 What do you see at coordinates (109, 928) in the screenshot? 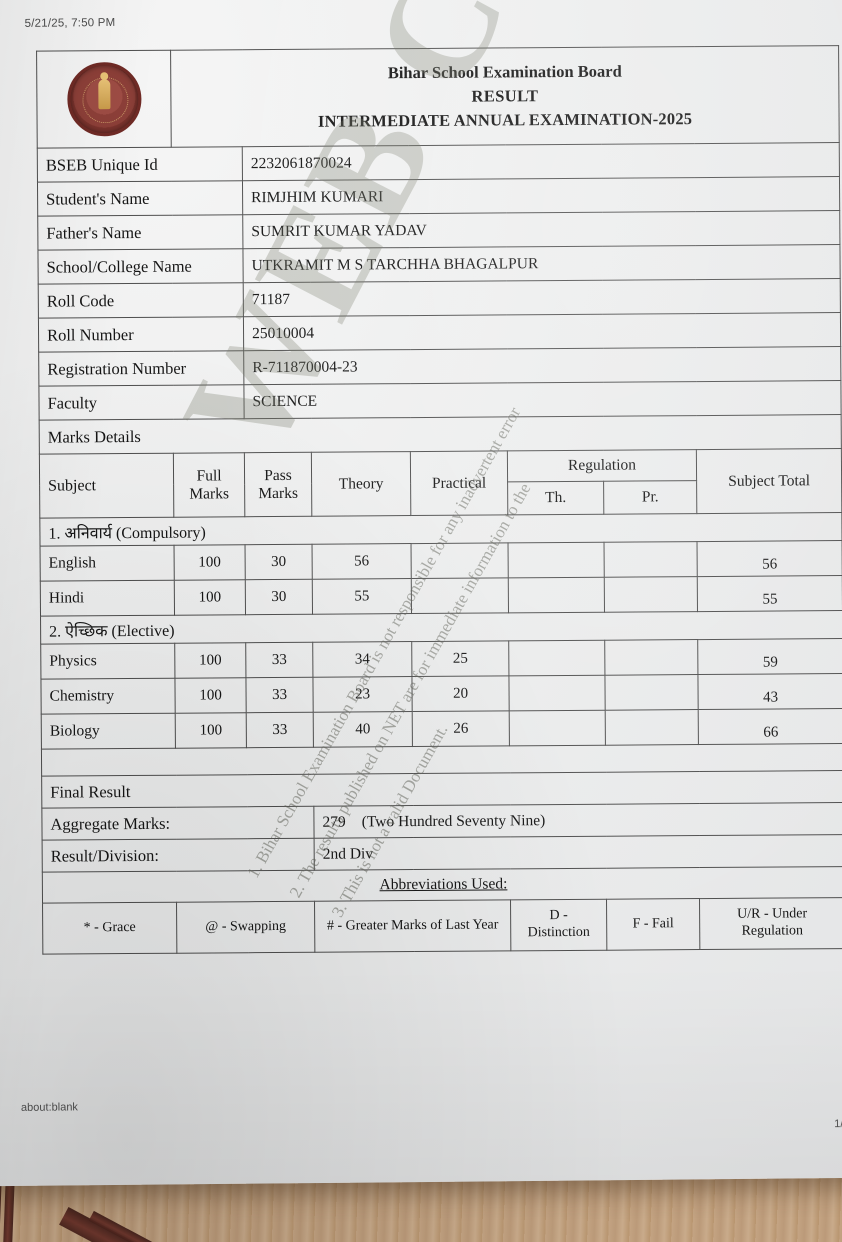
I see `abbr-grace: * - Grace` at bounding box center [109, 928].